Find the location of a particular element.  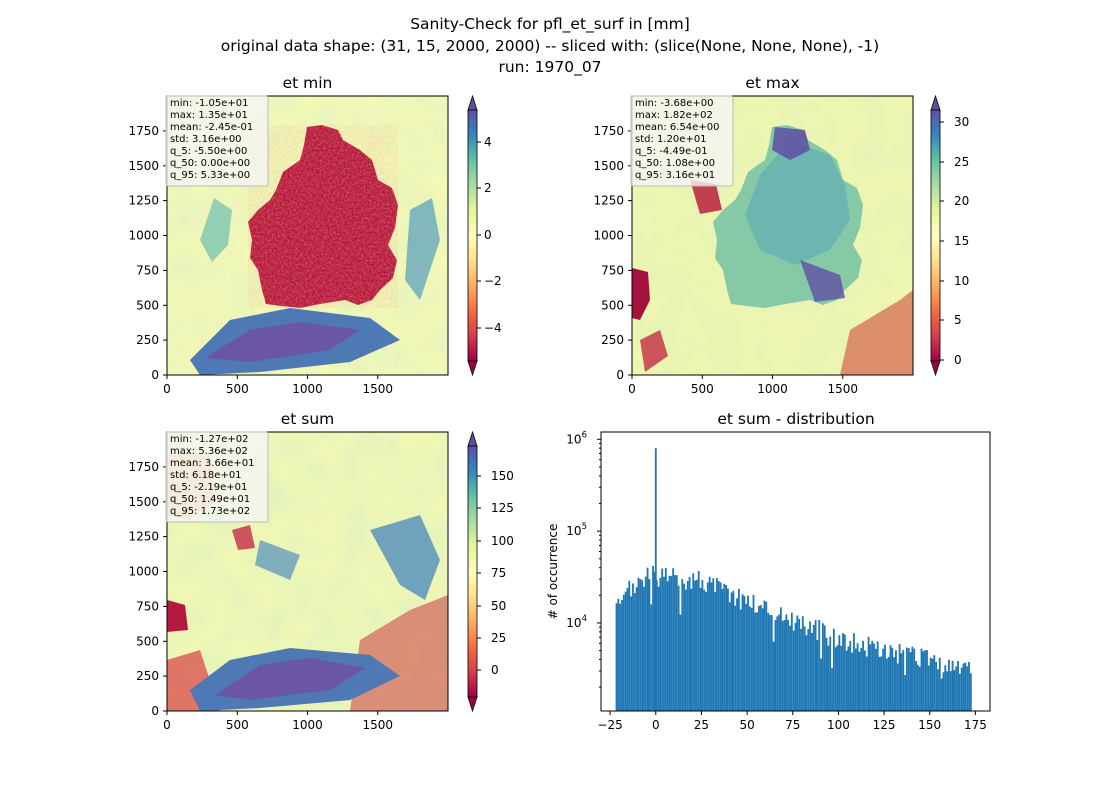

x-tick-label: −25 is located at coordinates (609, 725).